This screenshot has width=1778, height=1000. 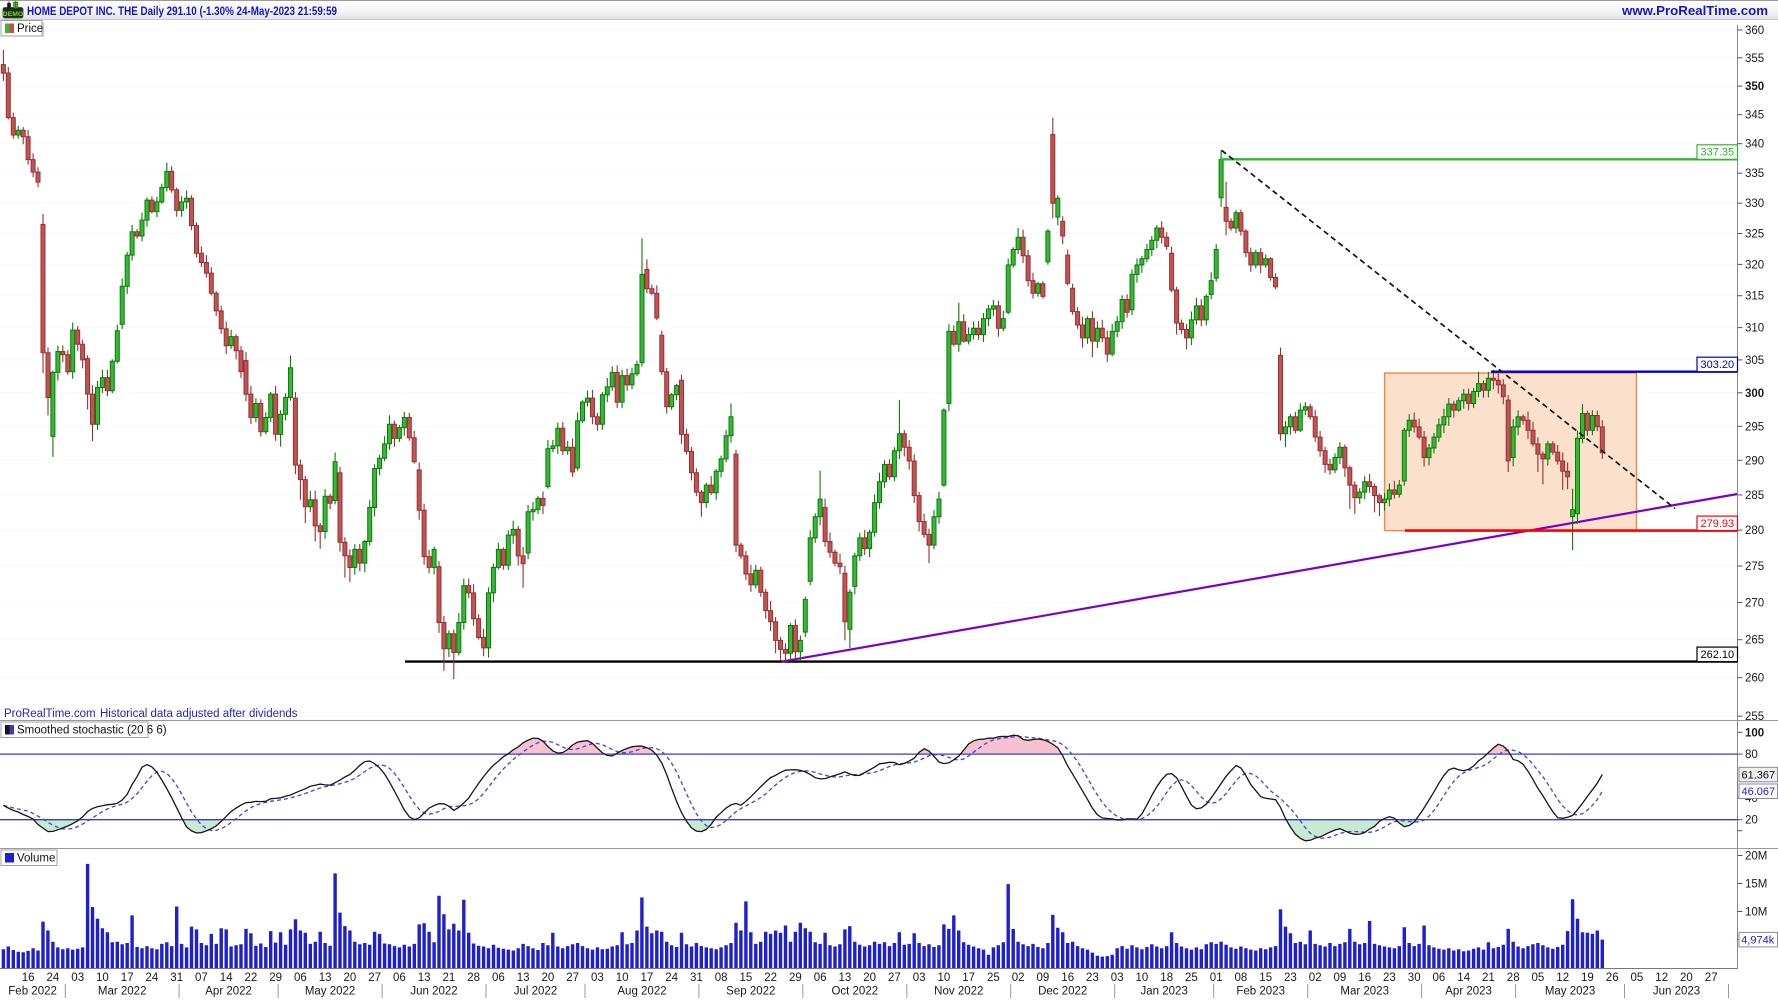 What do you see at coordinates (228, 992) in the screenshot?
I see `svg-text: Apr 2022` at bounding box center [228, 992].